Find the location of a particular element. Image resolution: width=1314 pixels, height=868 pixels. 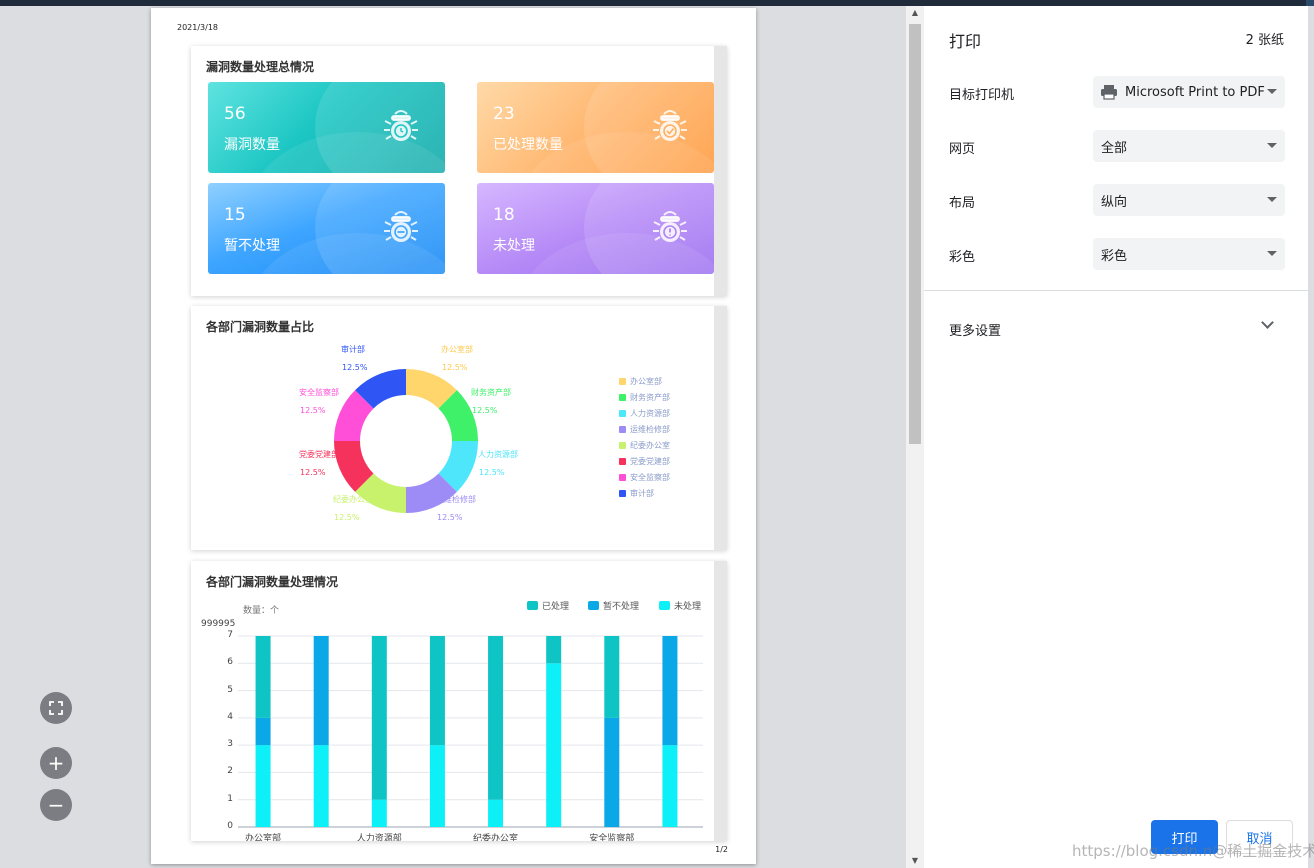

printer-icon is located at coordinates (1109, 92).